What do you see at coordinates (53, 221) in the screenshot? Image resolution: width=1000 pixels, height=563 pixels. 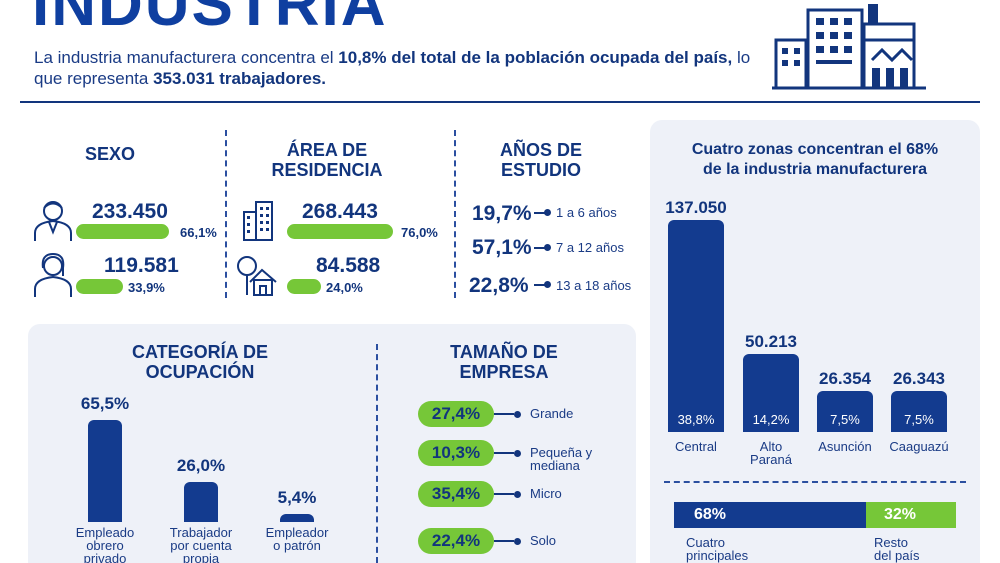 I see `man-icon` at bounding box center [53, 221].